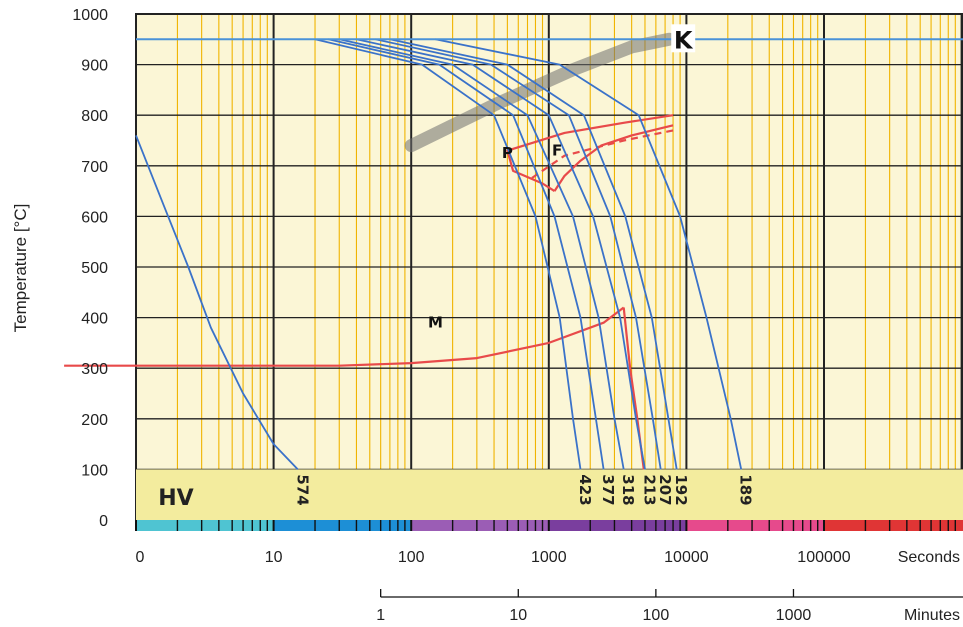  Describe the element at coordinates (650, 489) in the screenshot. I see `hardness-value: 213` at that location.